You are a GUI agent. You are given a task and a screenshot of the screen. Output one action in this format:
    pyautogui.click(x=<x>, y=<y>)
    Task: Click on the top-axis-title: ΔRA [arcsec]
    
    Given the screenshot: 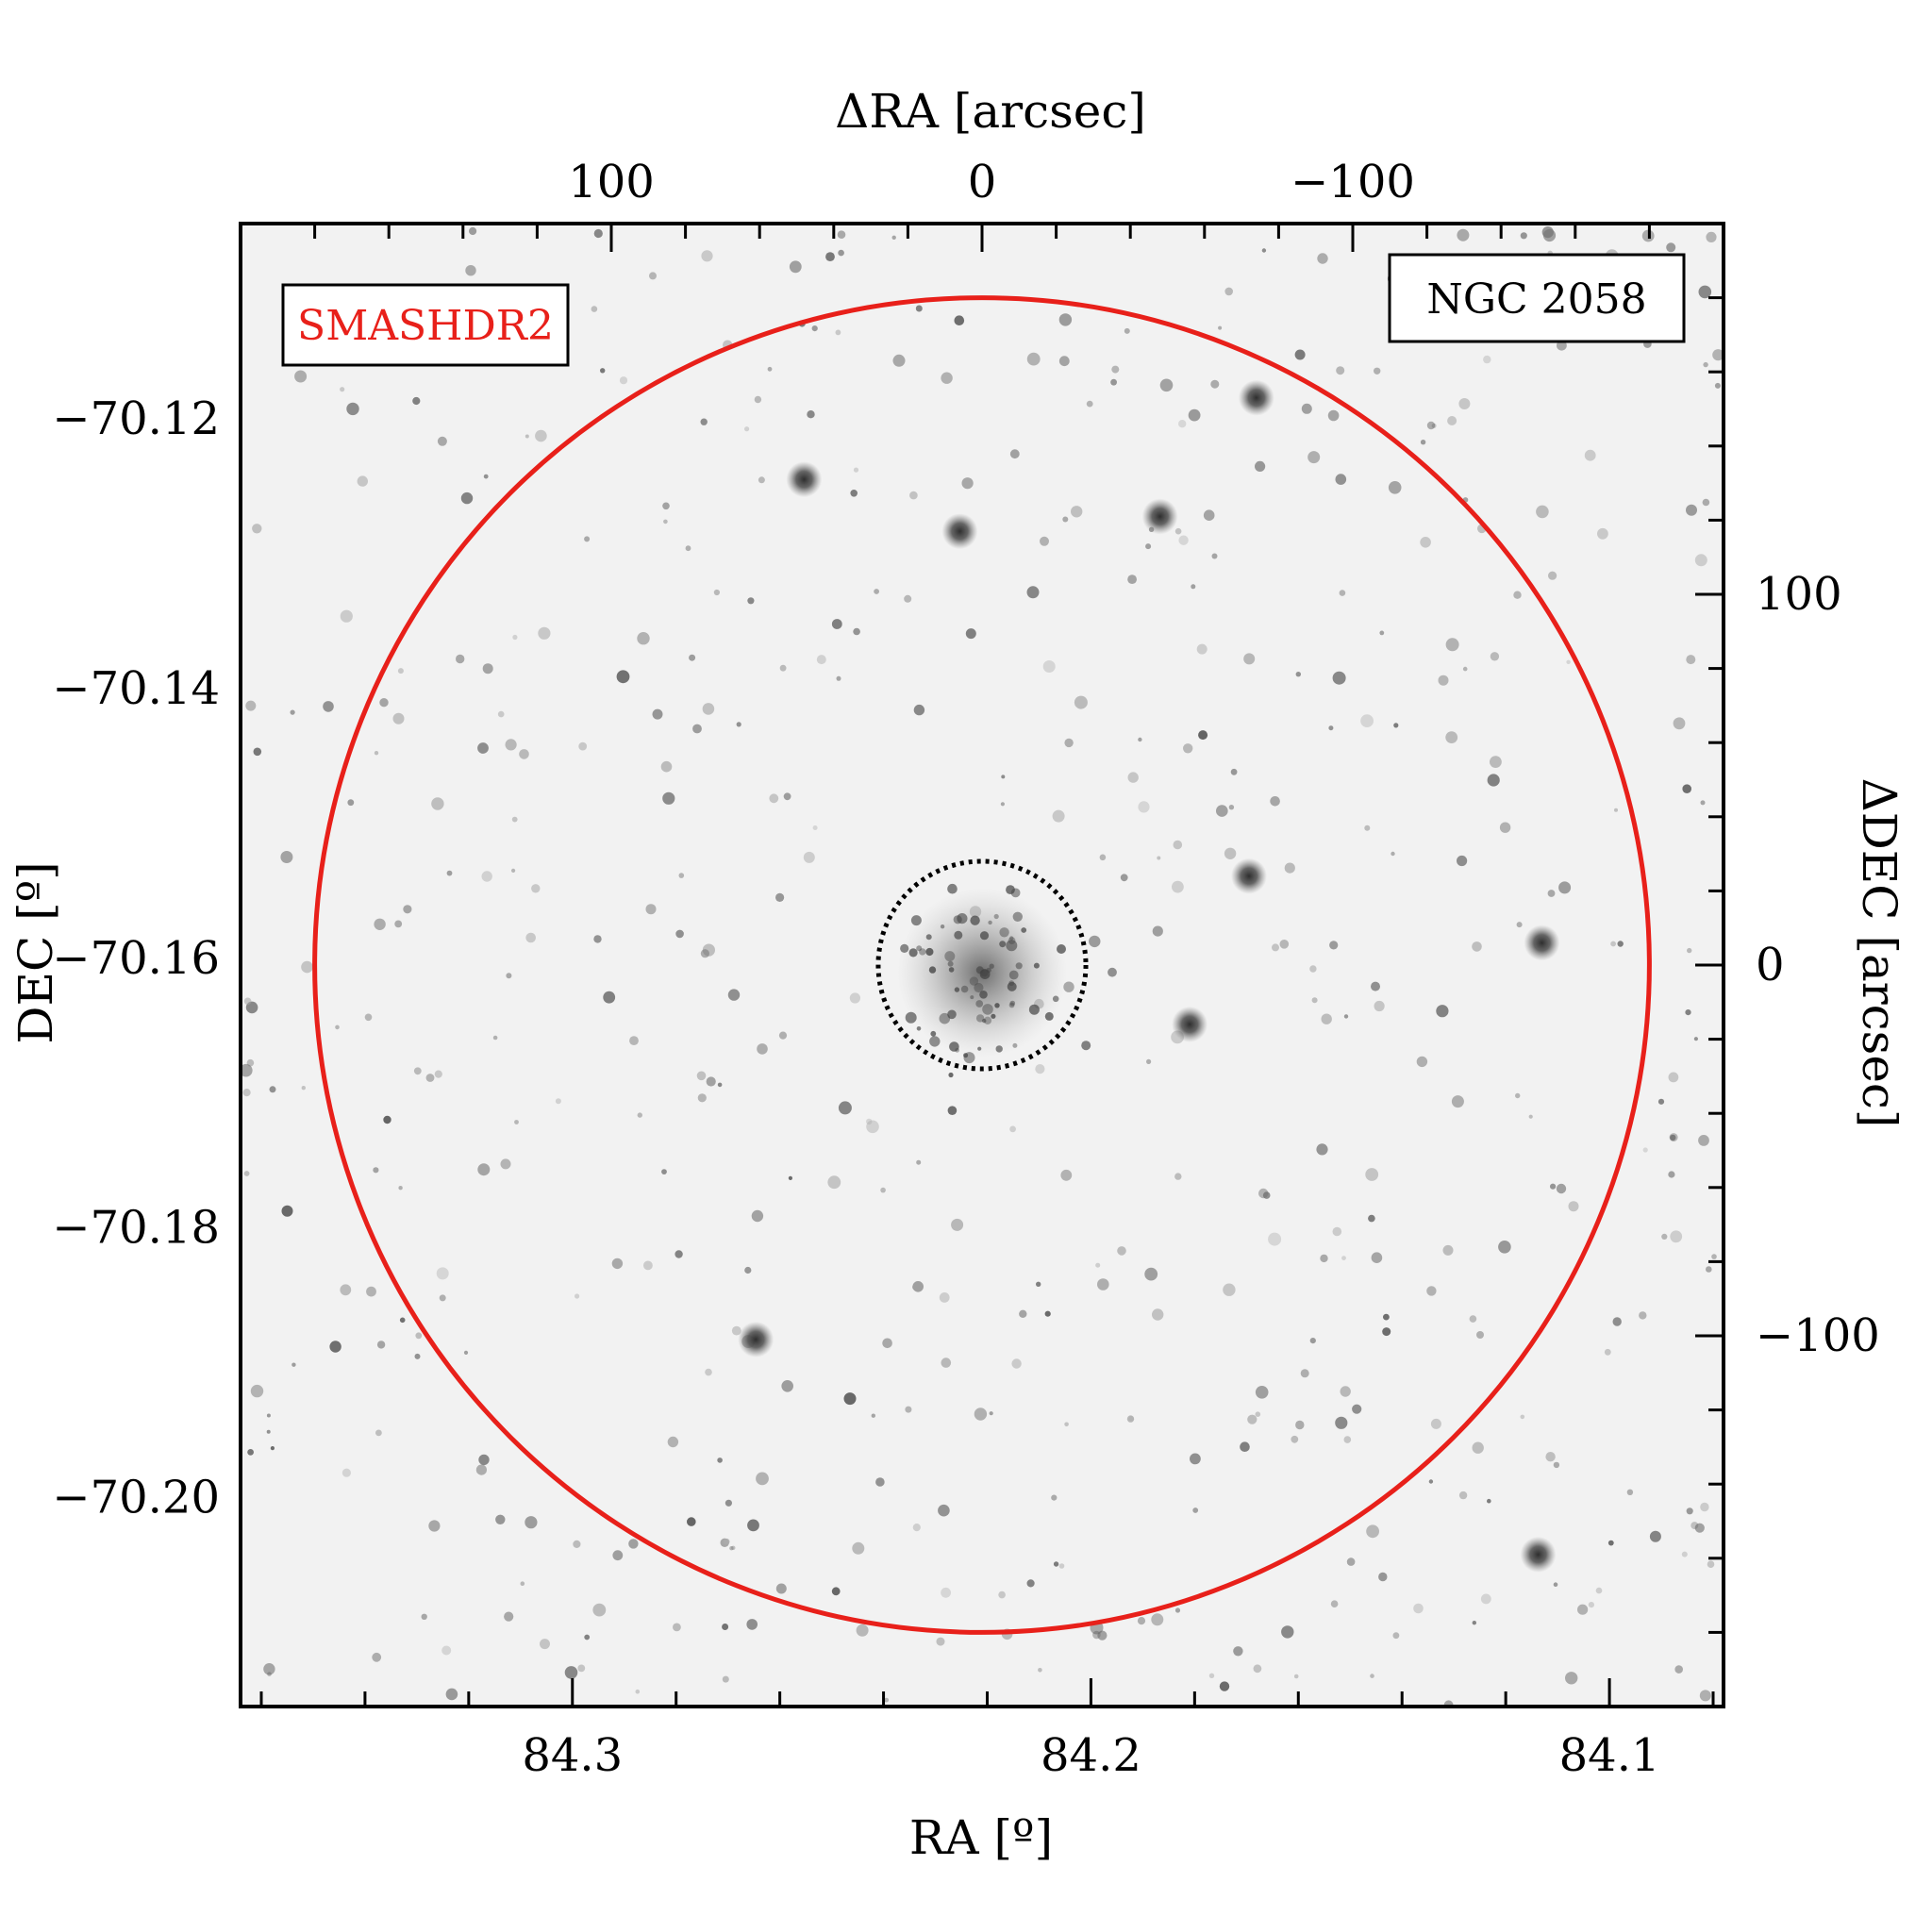 What is the action you would take?
    pyautogui.click(x=991, y=111)
    